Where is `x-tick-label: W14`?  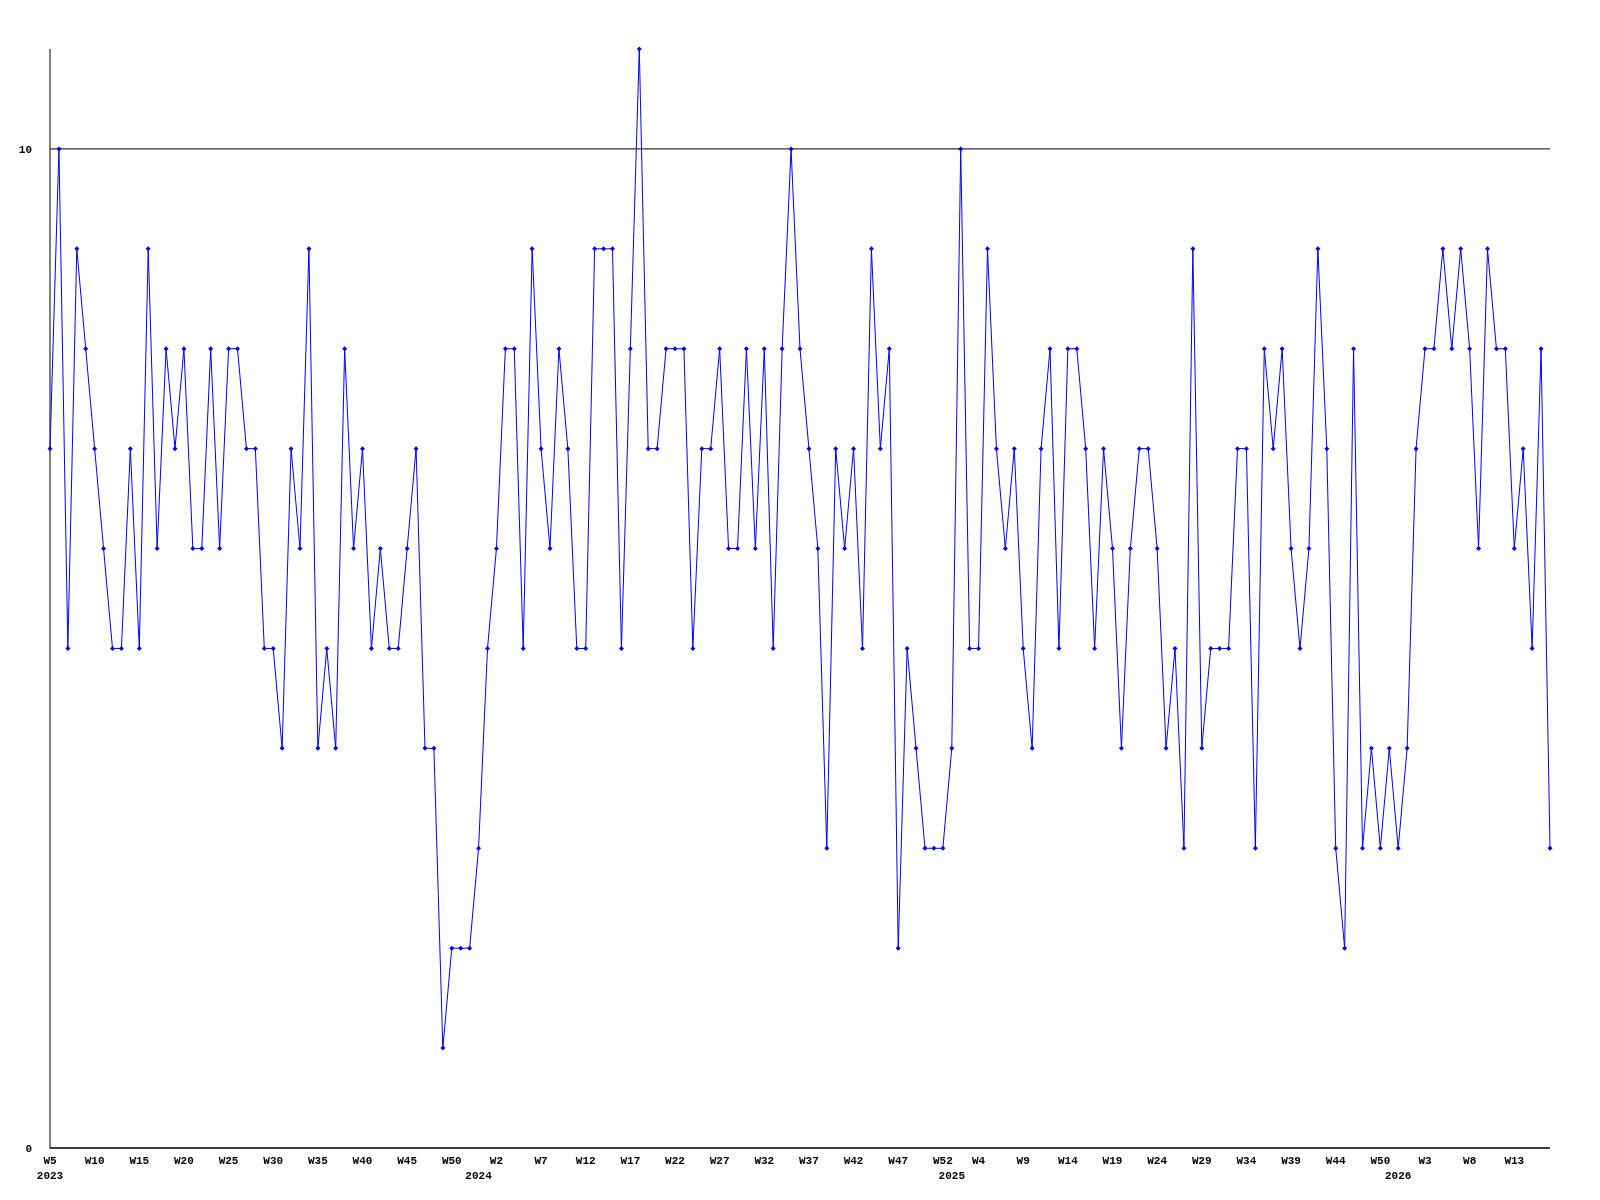 x-tick-label: W14 is located at coordinates (1068, 1161).